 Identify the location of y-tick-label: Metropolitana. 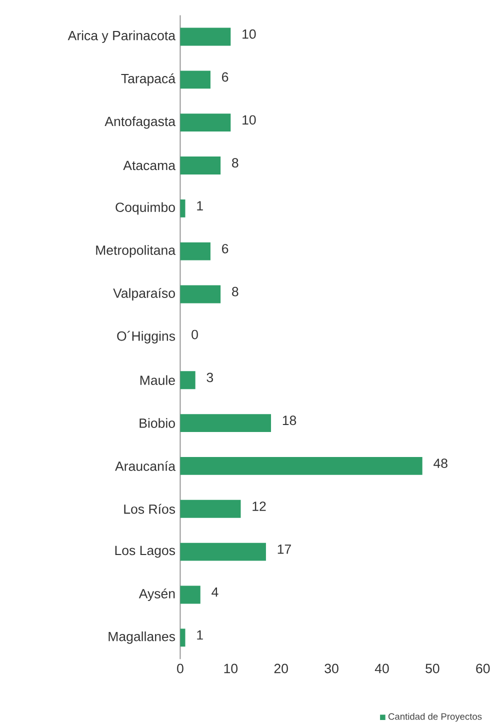
(136, 251).